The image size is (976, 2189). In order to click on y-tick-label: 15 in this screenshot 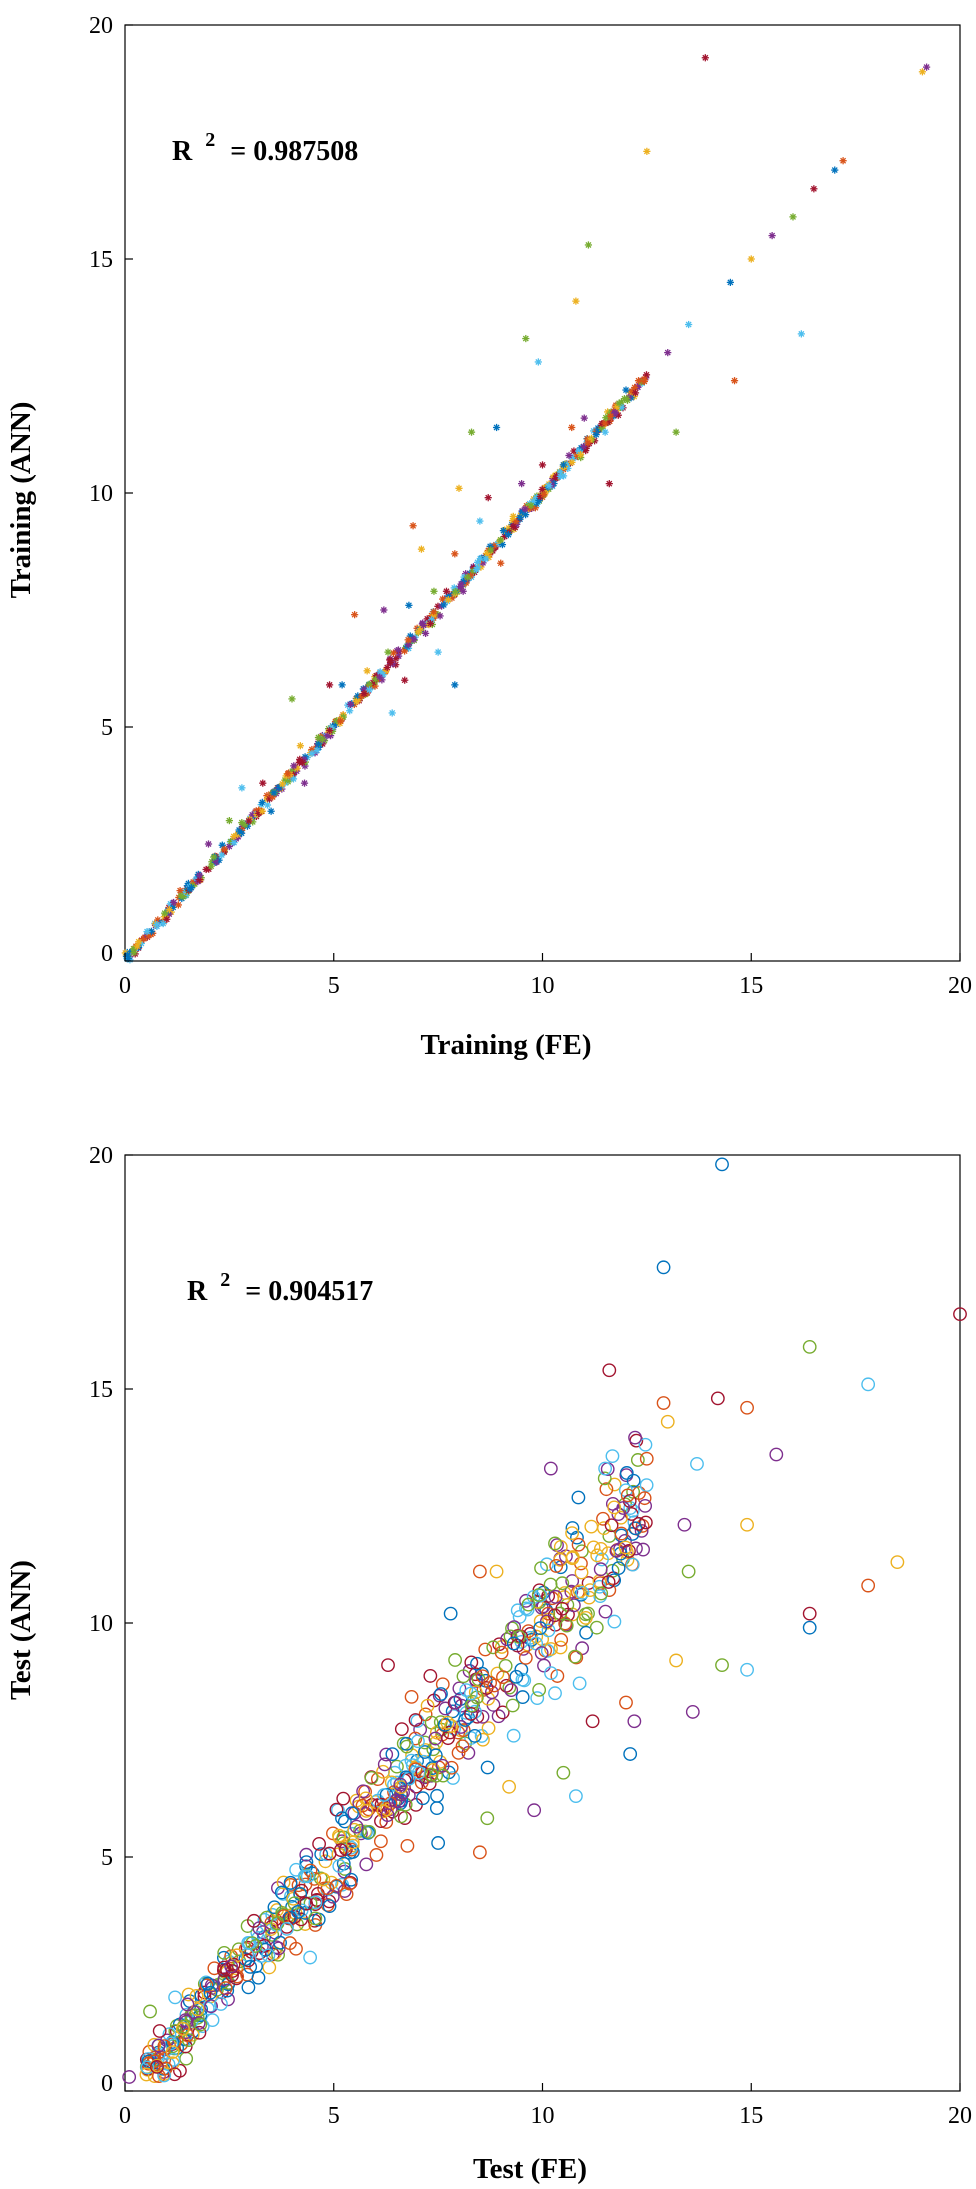, I will do `click(101, 1390)`.